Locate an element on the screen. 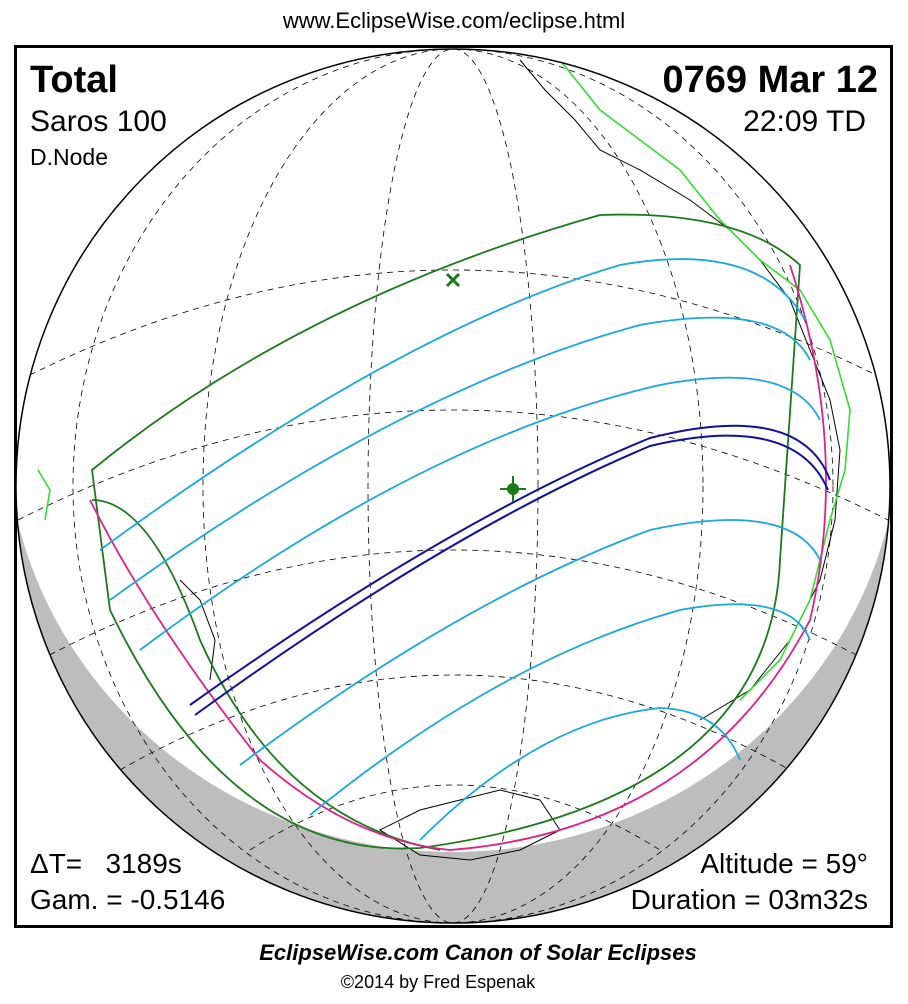 The width and height of the screenshot is (908, 1004). node: D.Node is located at coordinates (69, 157).